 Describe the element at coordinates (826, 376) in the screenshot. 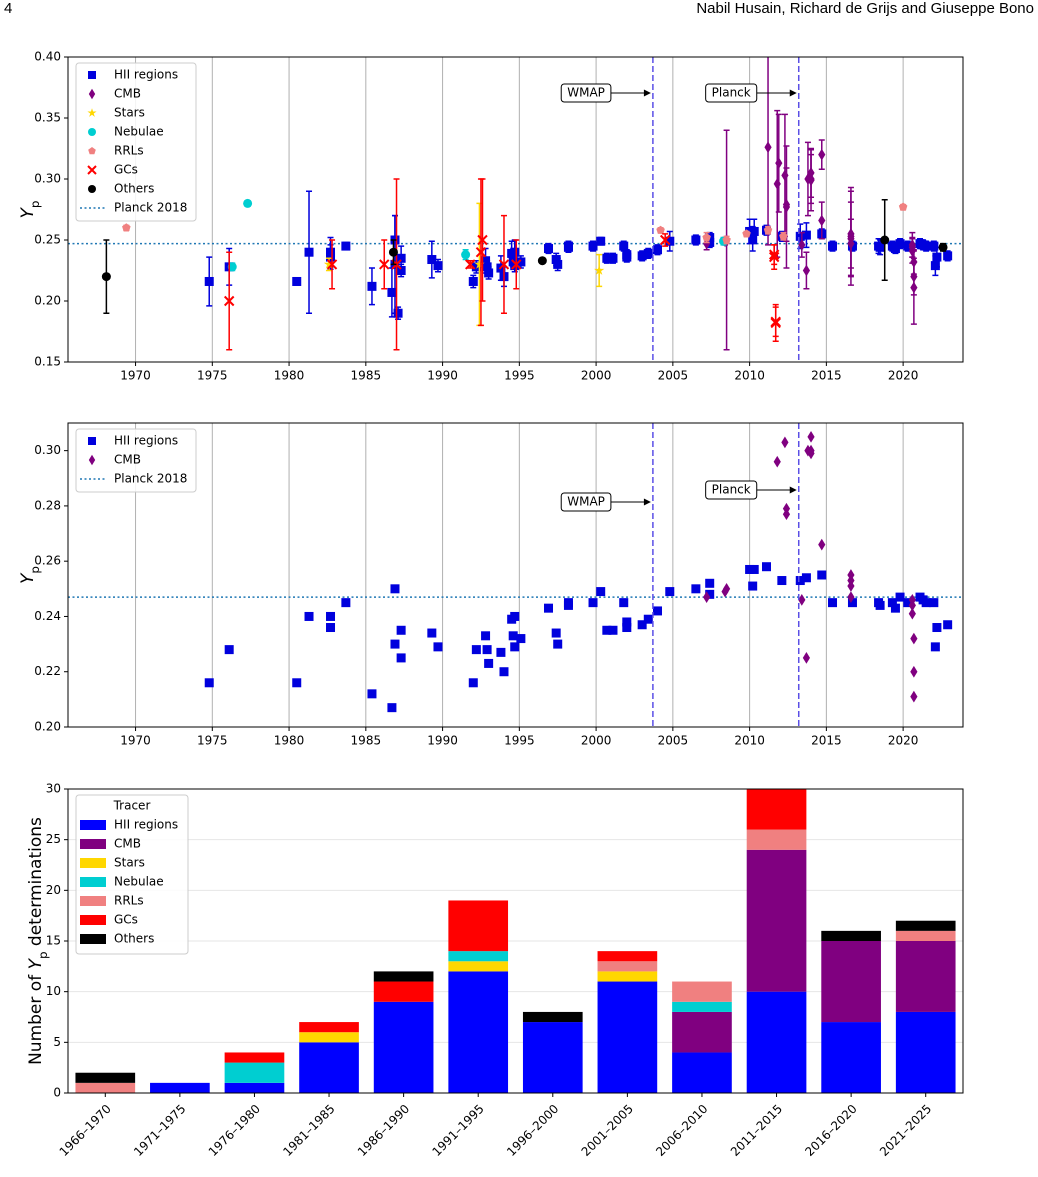

I see `x-tick-label: 2015` at that location.